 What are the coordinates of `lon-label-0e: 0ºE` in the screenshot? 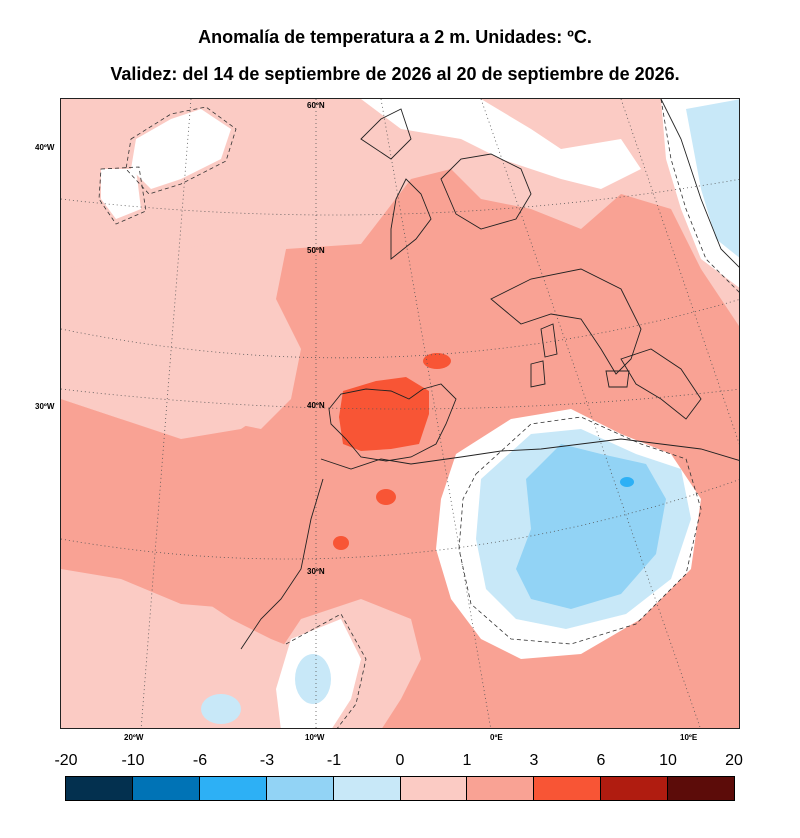 It's located at (496, 737).